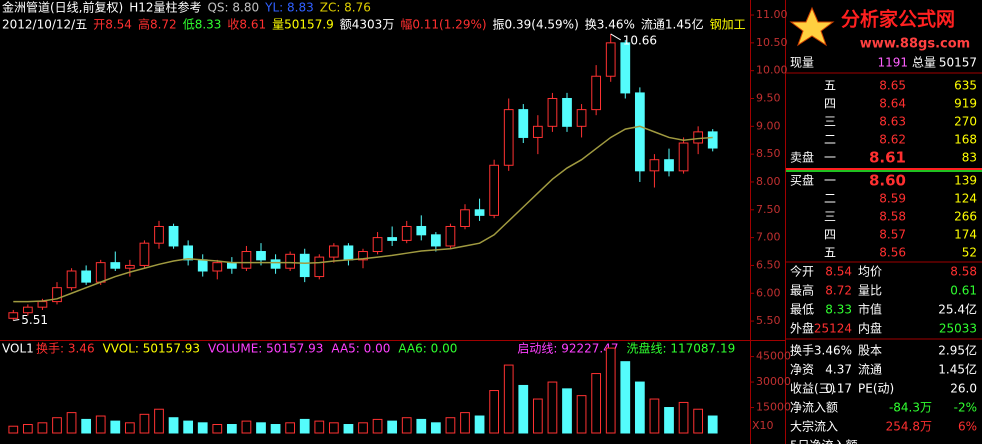 The image size is (982, 444). I want to click on y-tick-label: 7.50, so click(768, 209).